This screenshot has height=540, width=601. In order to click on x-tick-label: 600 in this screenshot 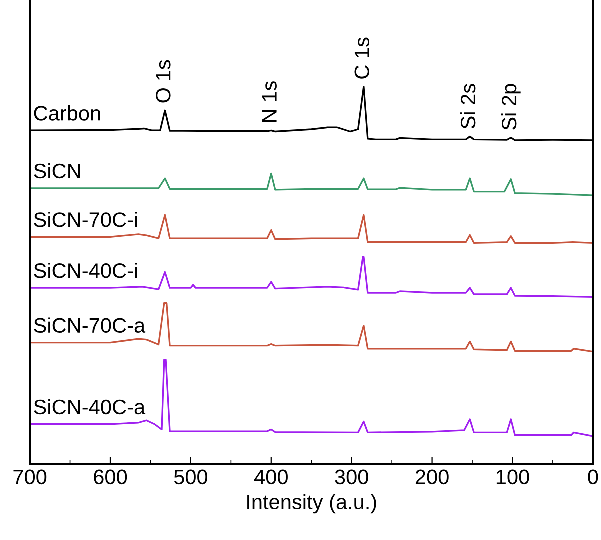, I will do `click(111, 477)`.